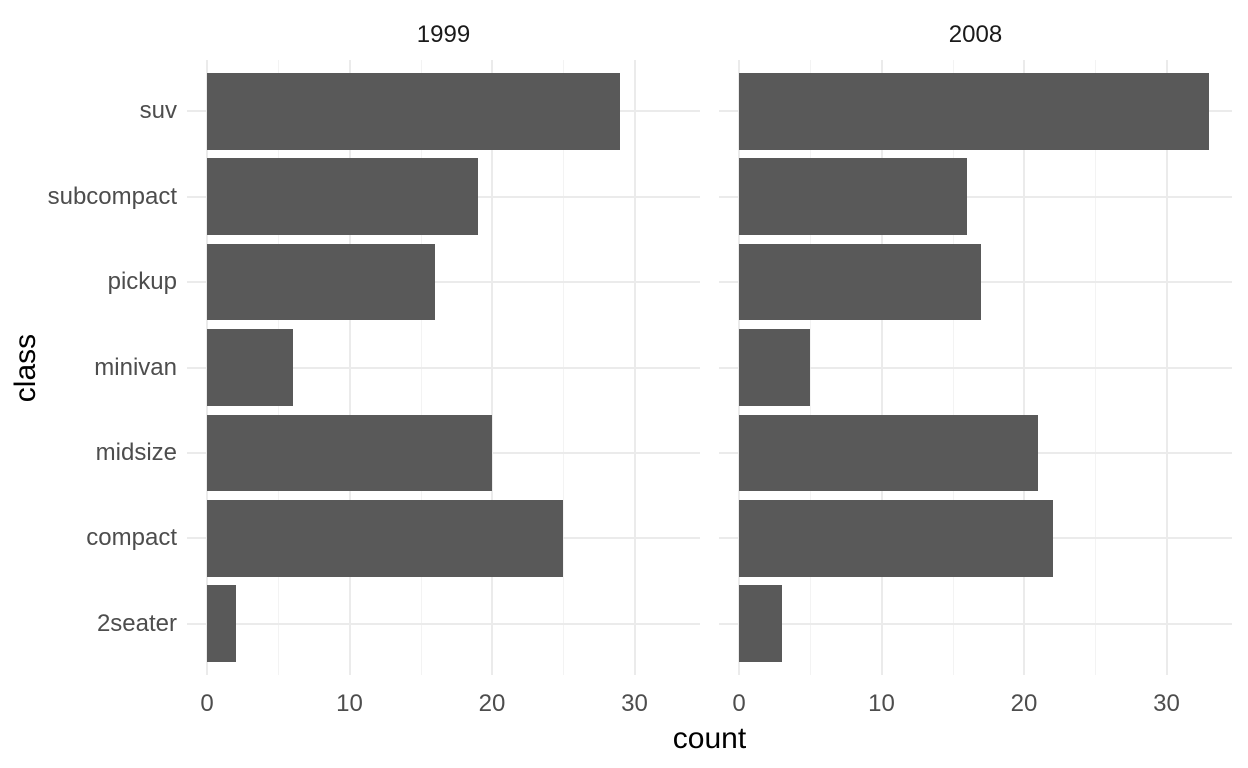 This screenshot has width=1248, height=768. What do you see at coordinates (142, 282) in the screenshot?
I see `y-tick-label: pickup` at bounding box center [142, 282].